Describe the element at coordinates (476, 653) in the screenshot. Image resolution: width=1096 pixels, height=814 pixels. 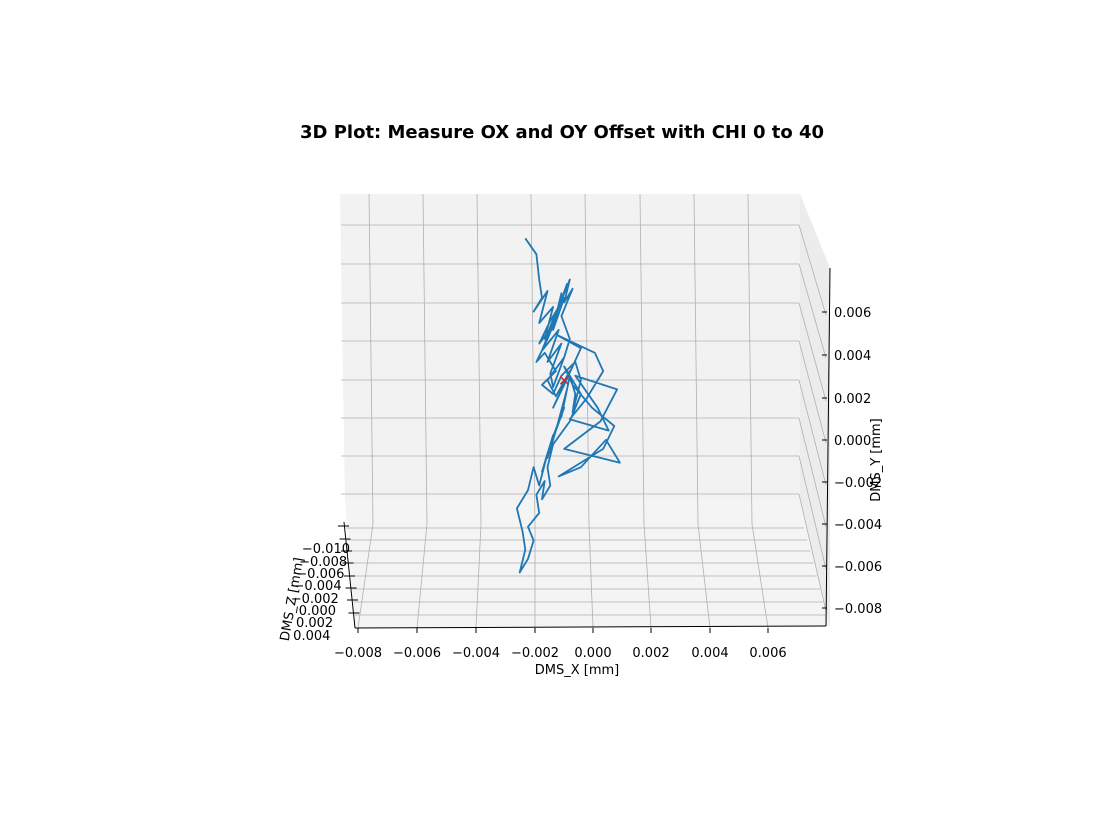
I see `x-tick-label: −0.004` at that location.